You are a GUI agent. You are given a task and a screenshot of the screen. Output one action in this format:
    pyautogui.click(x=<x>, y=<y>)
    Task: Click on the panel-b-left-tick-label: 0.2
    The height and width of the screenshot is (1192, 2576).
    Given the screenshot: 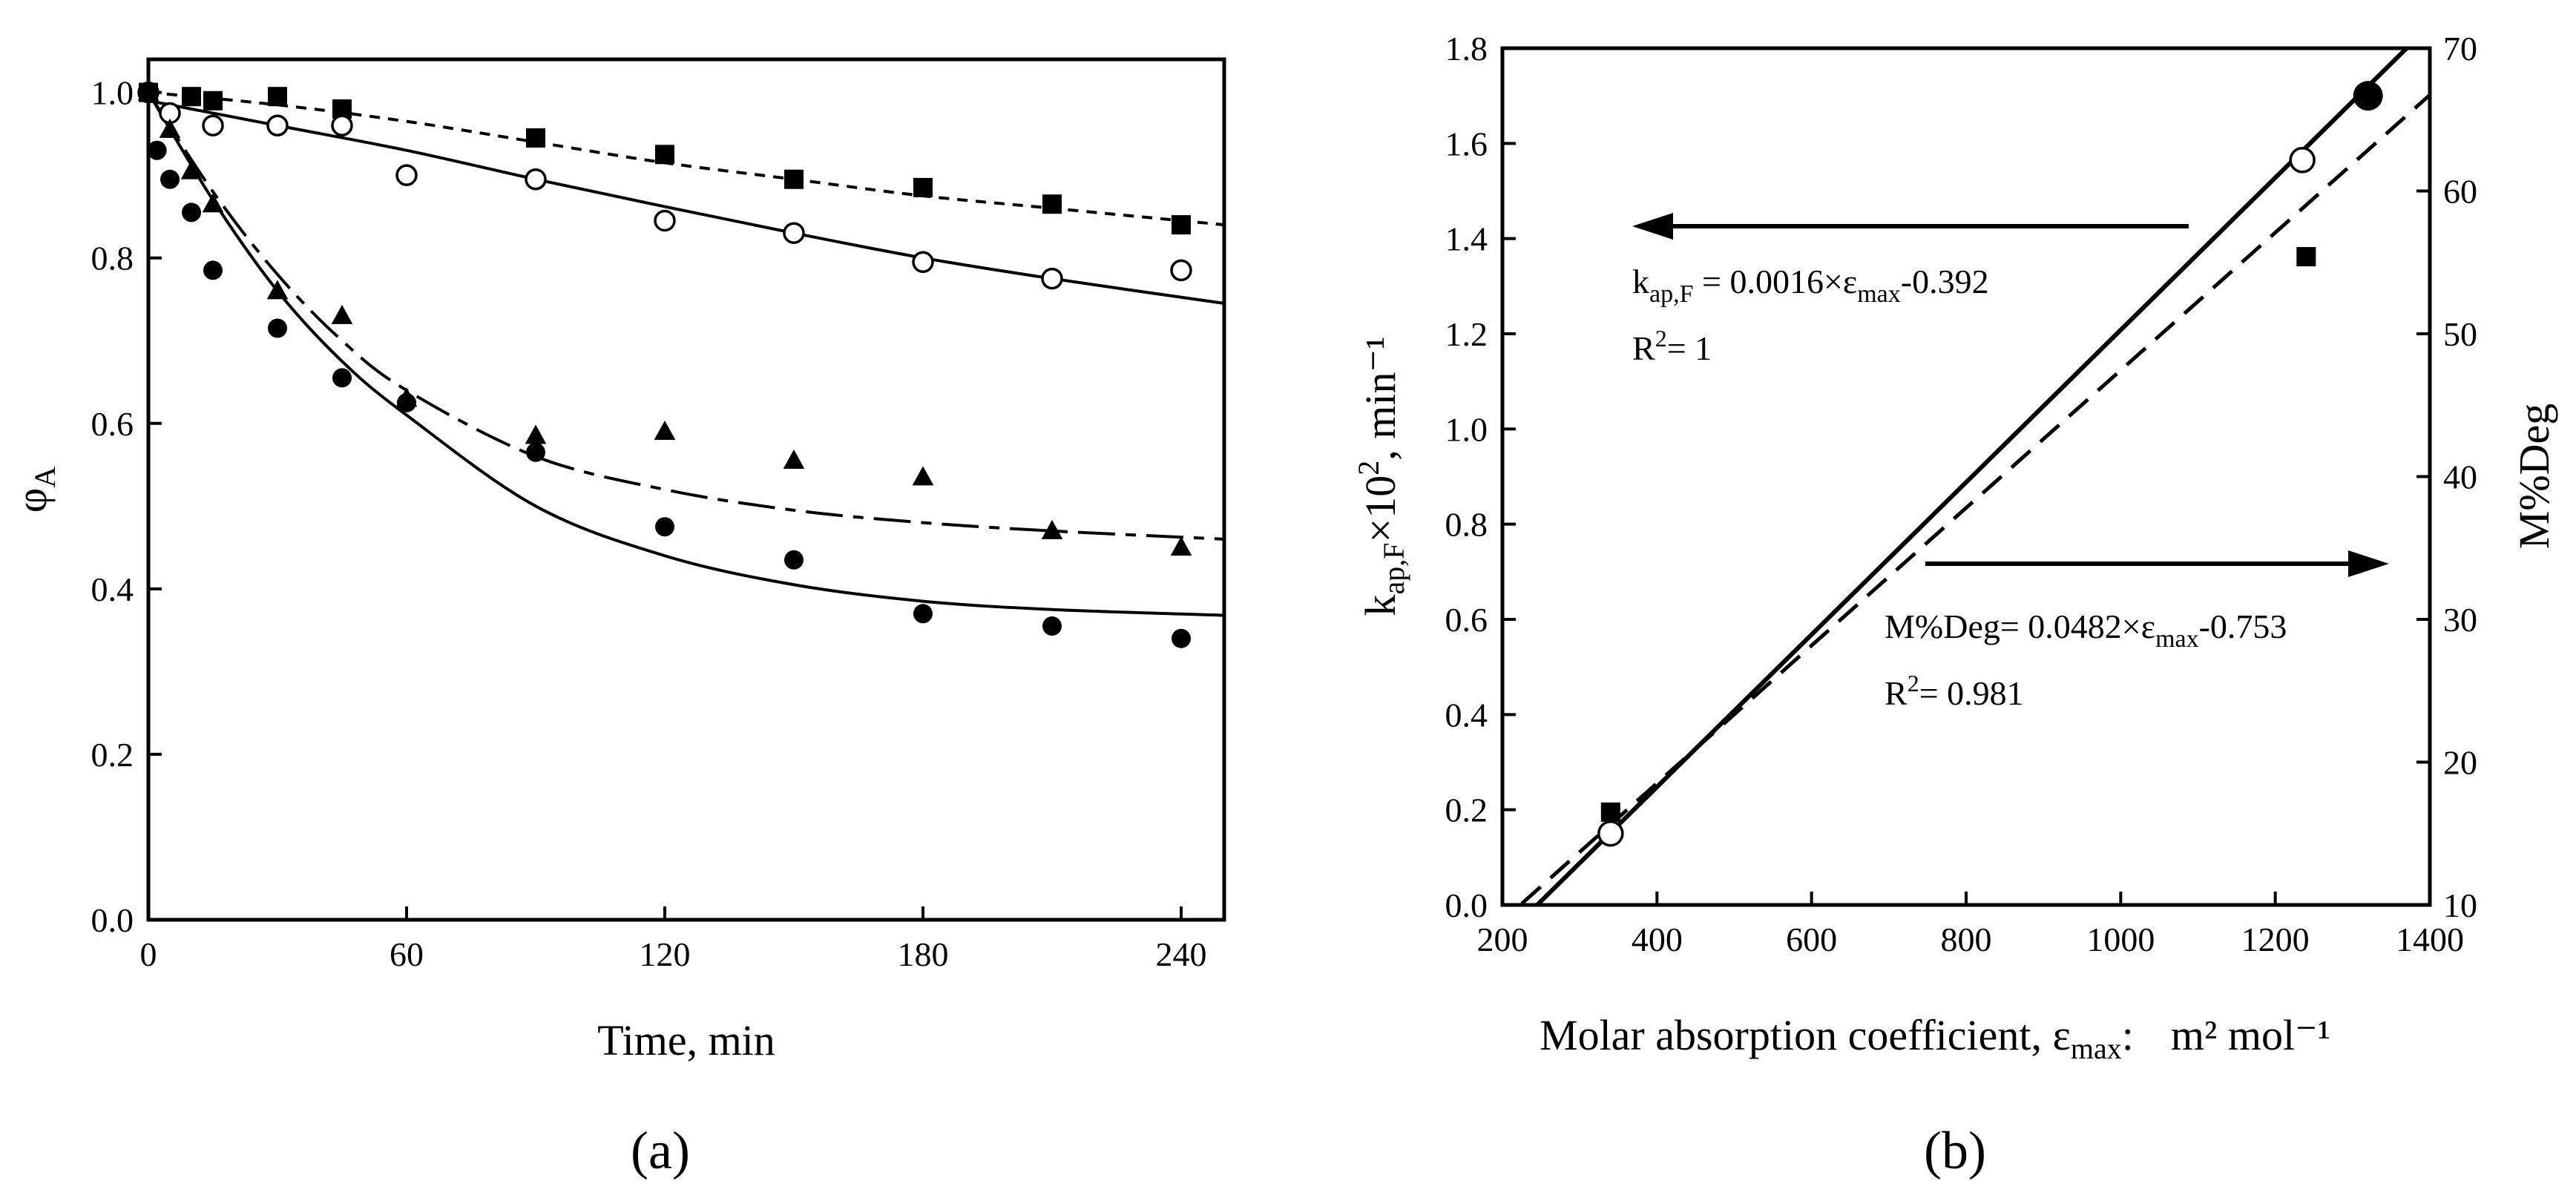 What is the action you would take?
    pyautogui.click(x=1466, y=810)
    